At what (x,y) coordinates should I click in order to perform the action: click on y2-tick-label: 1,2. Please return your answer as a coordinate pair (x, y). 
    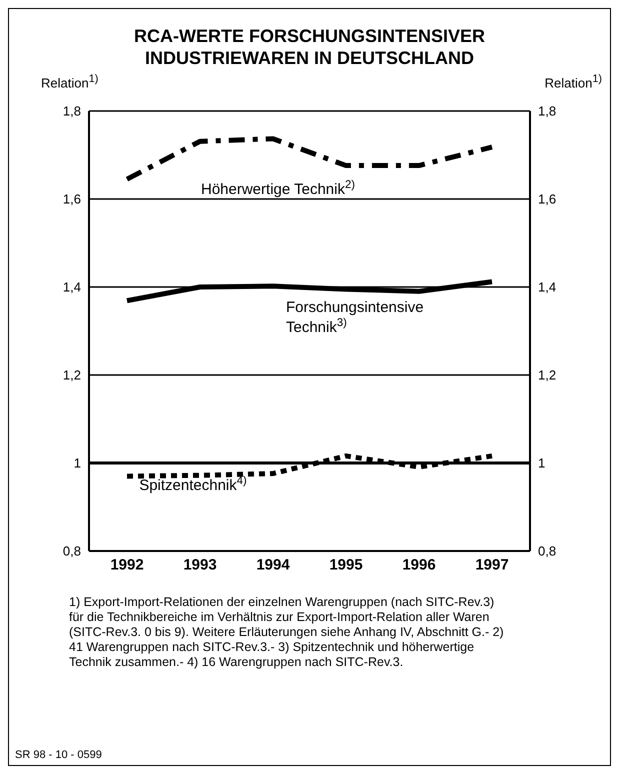
    Looking at the image, I should click on (547, 375).